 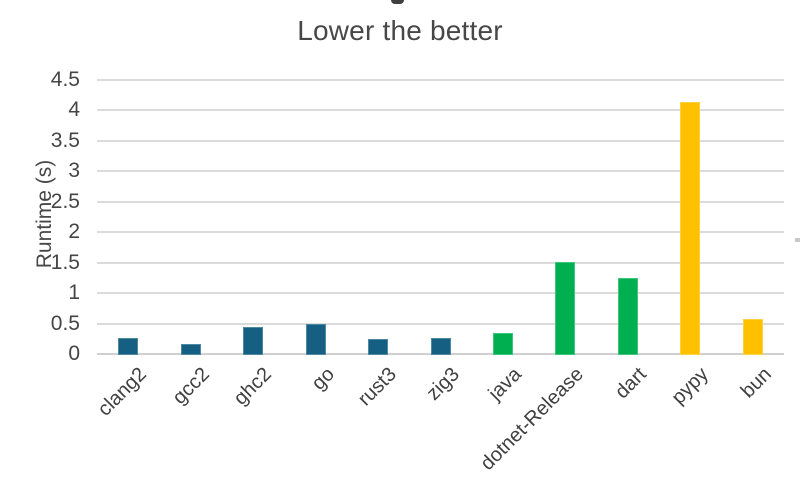 I want to click on y-tick-label-4: 4, so click(x=74, y=110).